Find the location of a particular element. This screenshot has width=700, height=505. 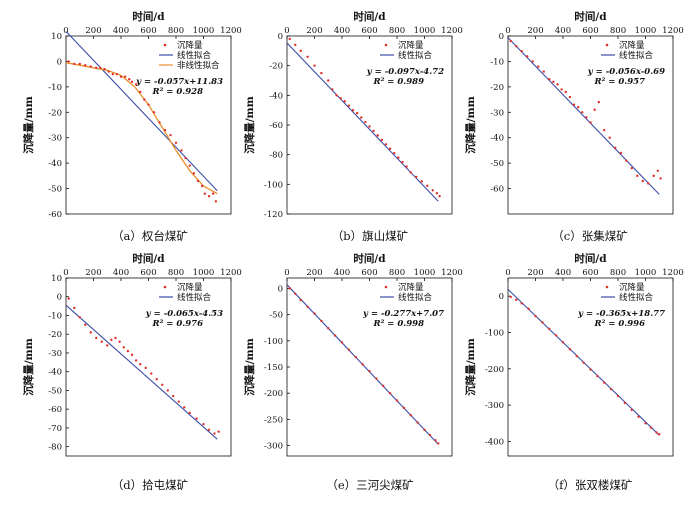

legend-label: 沉降量 is located at coordinates (411, 45).